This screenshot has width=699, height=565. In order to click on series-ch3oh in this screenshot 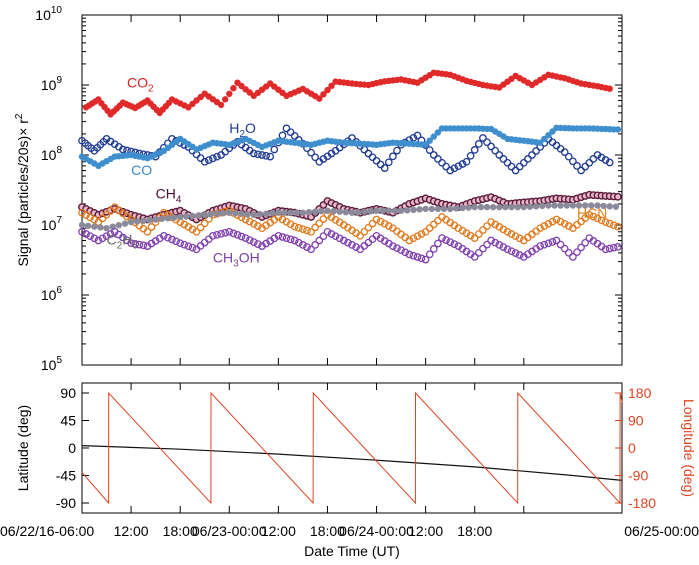, I will do `click(350, 245)`.